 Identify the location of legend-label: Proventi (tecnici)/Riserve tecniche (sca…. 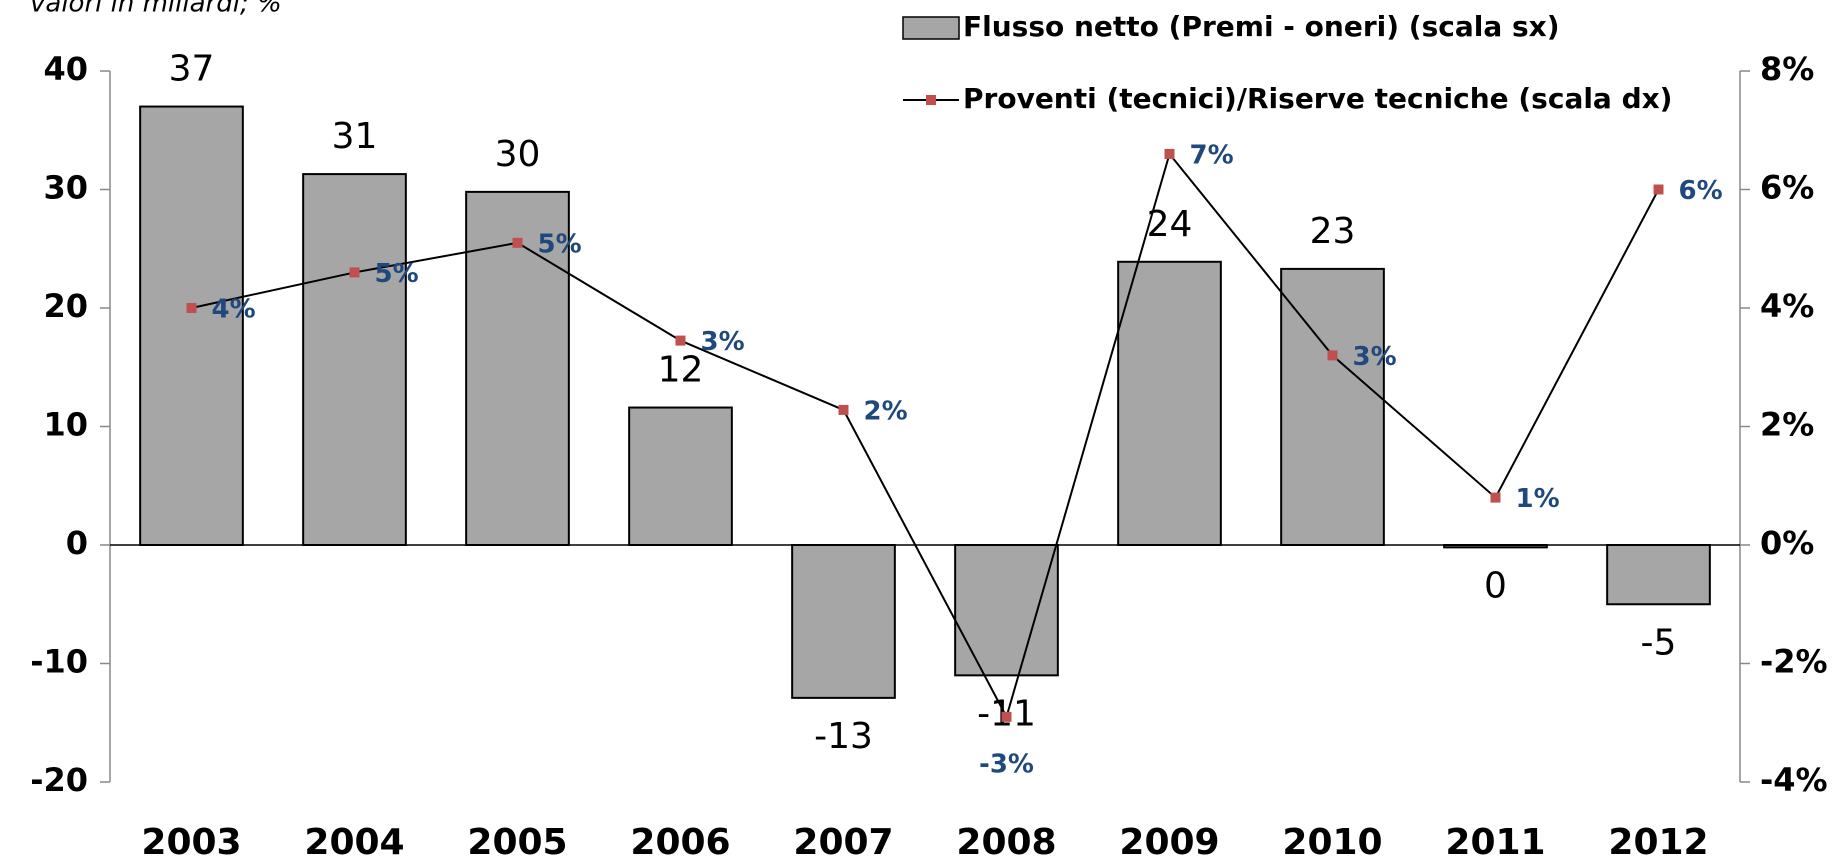
(1317, 98).